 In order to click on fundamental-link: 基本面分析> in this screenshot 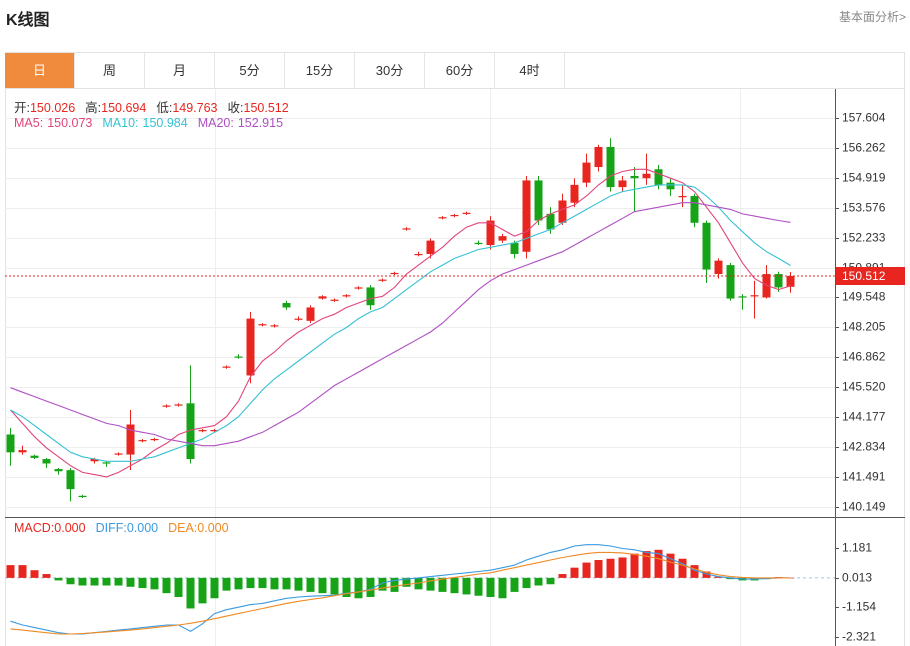, I will do `click(872, 17)`.